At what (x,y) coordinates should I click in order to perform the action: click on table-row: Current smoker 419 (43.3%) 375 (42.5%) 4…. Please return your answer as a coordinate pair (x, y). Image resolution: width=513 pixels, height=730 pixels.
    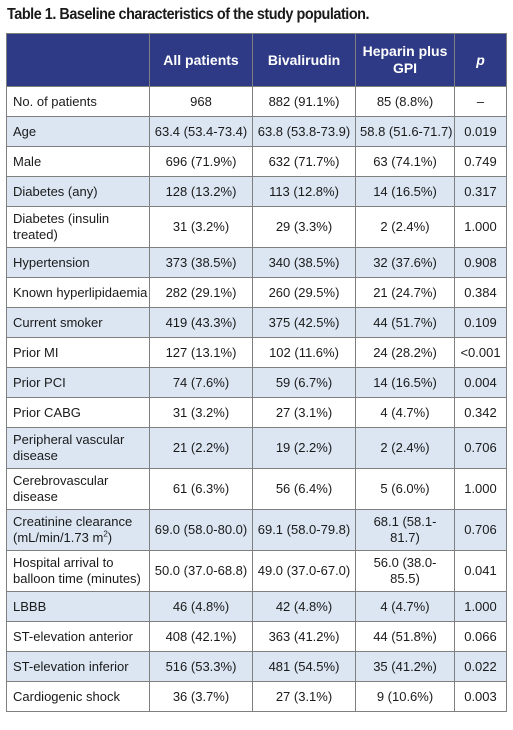
    Looking at the image, I should click on (256, 322).